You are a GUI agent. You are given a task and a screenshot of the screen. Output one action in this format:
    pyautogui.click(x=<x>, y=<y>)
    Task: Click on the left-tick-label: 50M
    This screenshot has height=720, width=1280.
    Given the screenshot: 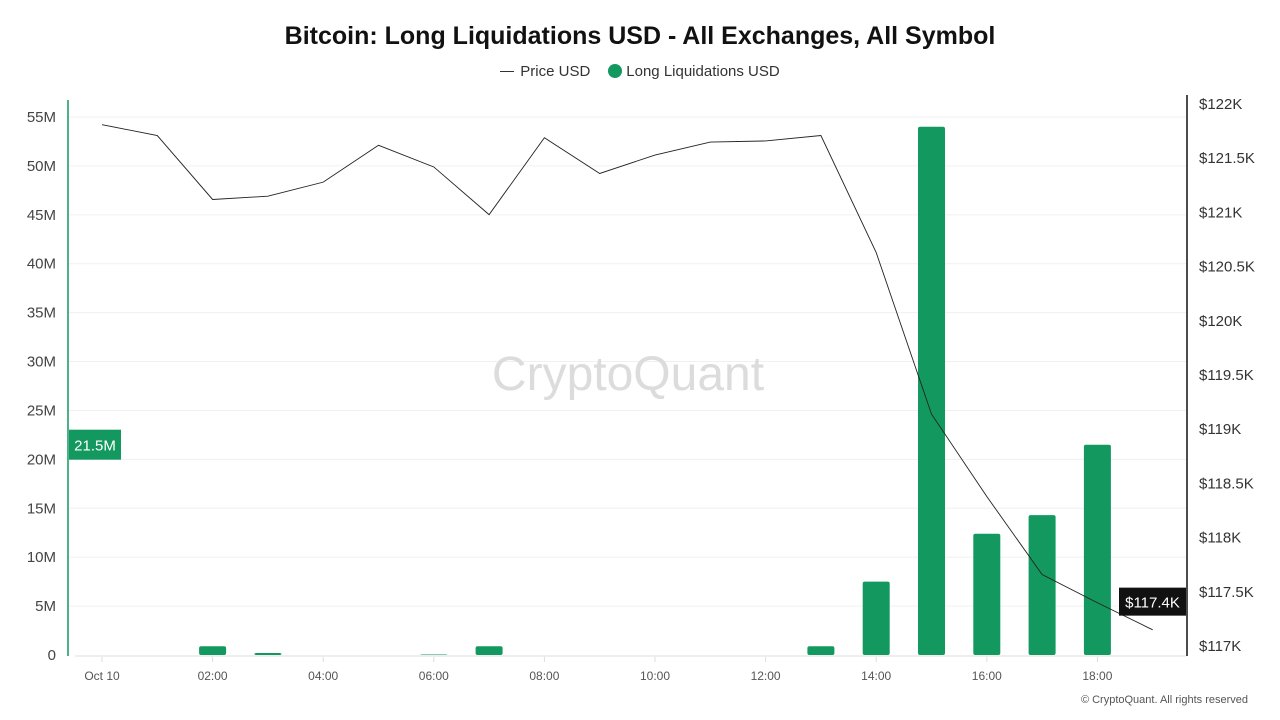 What is the action you would take?
    pyautogui.click(x=41, y=166)
    